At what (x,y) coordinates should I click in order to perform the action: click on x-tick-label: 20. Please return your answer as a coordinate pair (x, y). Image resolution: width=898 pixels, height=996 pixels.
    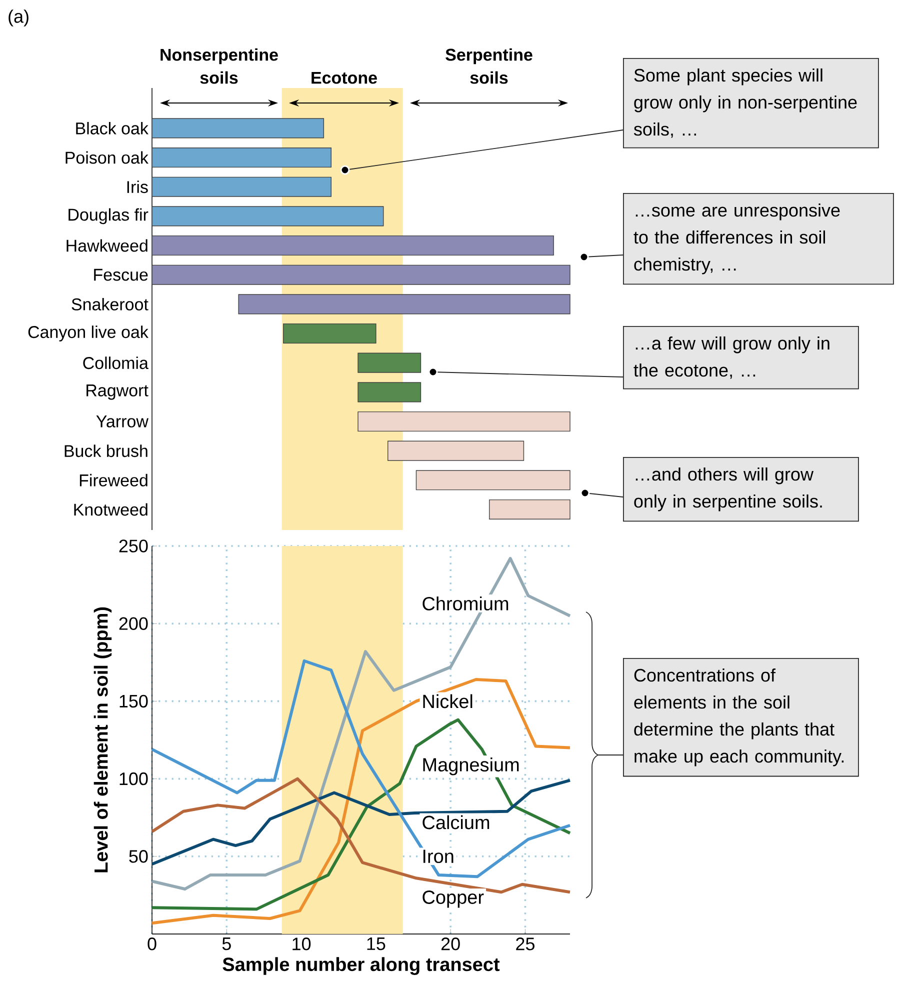
    Looking at the image, I should click on (450, 944).